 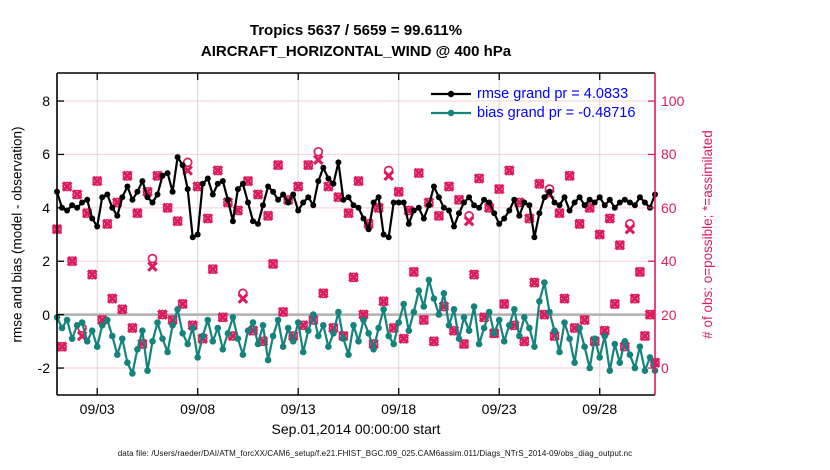 What do you see at coordinates (669, 207) in the screenshot?
I see `y-right-tick-label: 60` at bounding box center [669, 207].